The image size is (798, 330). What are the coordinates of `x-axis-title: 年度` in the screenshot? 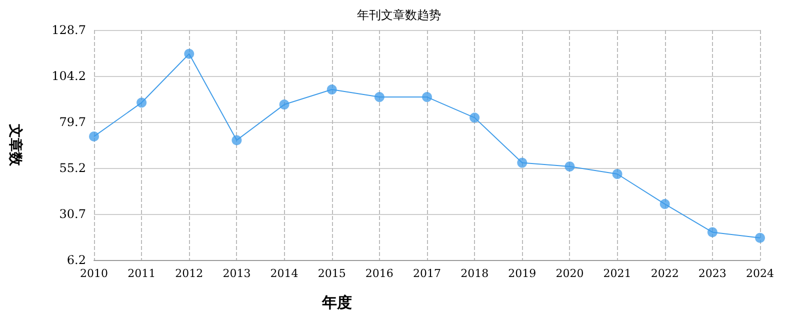 It's located at (336, 303).